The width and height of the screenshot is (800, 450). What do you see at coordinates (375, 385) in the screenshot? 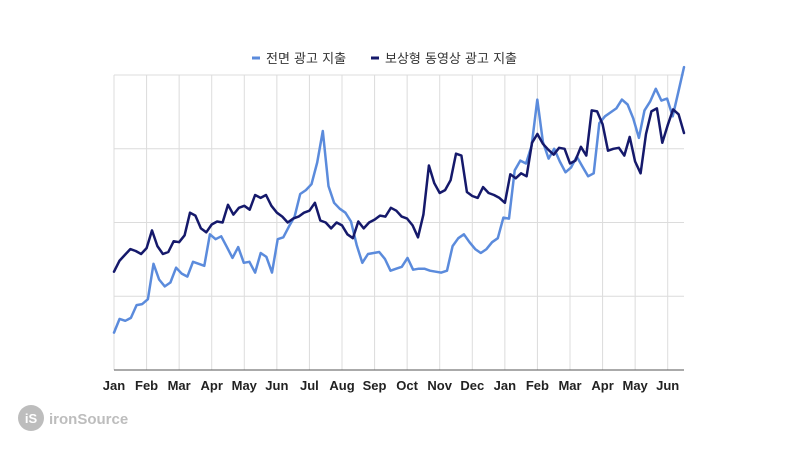
I see `x-tick-label: Sep` at bounding box center [375, 385].